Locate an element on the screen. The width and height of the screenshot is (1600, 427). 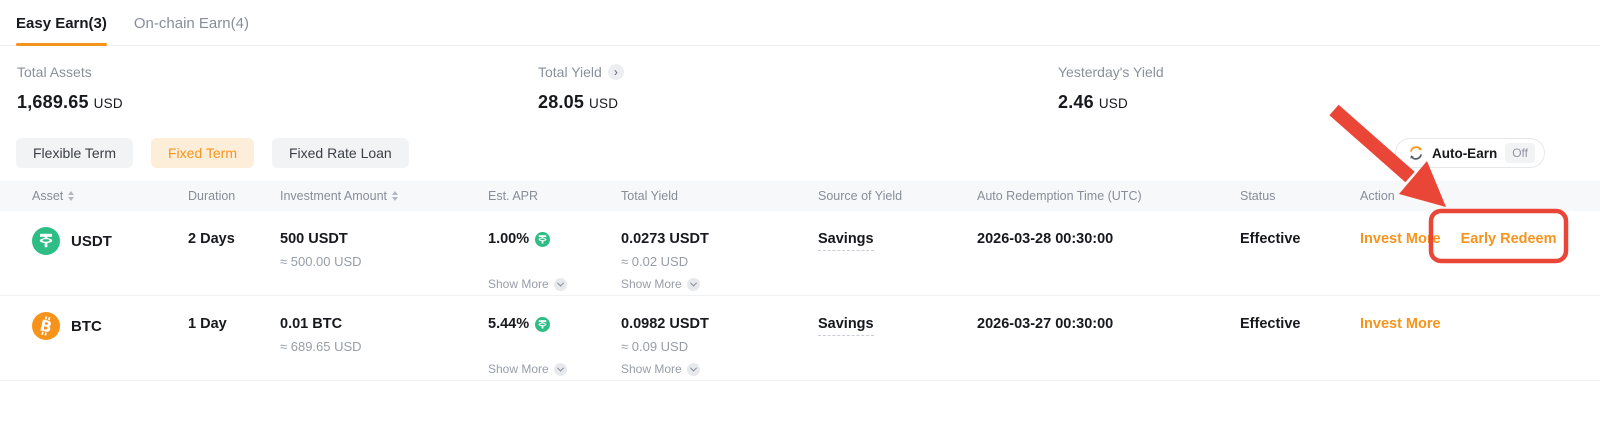
investment-amount-cell: 0.01 BTC ≈ 689.65 USD is located at coordinates (321, 335).